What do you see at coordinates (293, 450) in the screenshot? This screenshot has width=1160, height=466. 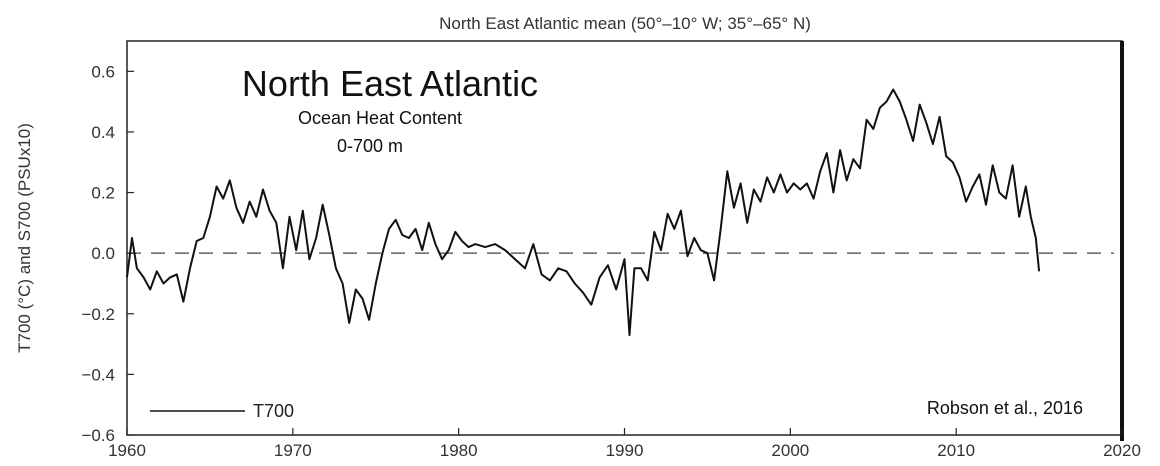 I see `x-tick-label: 1970` at bounding box center [293, 450].